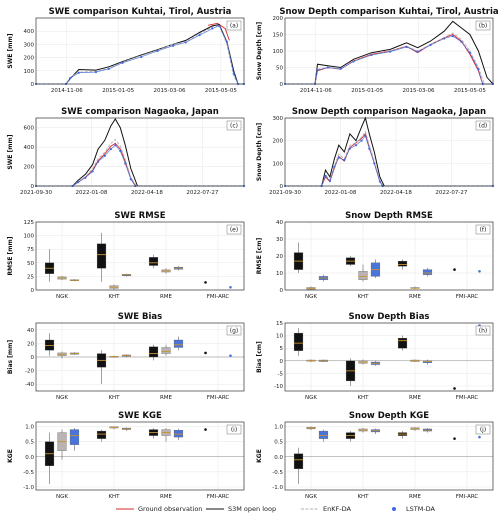 The image size is (500, 522). What do you see at coordinates (316, 91) in the screenshot?
I see `x-tick-label: 2014-11-06` at bounding box center [316, 91].